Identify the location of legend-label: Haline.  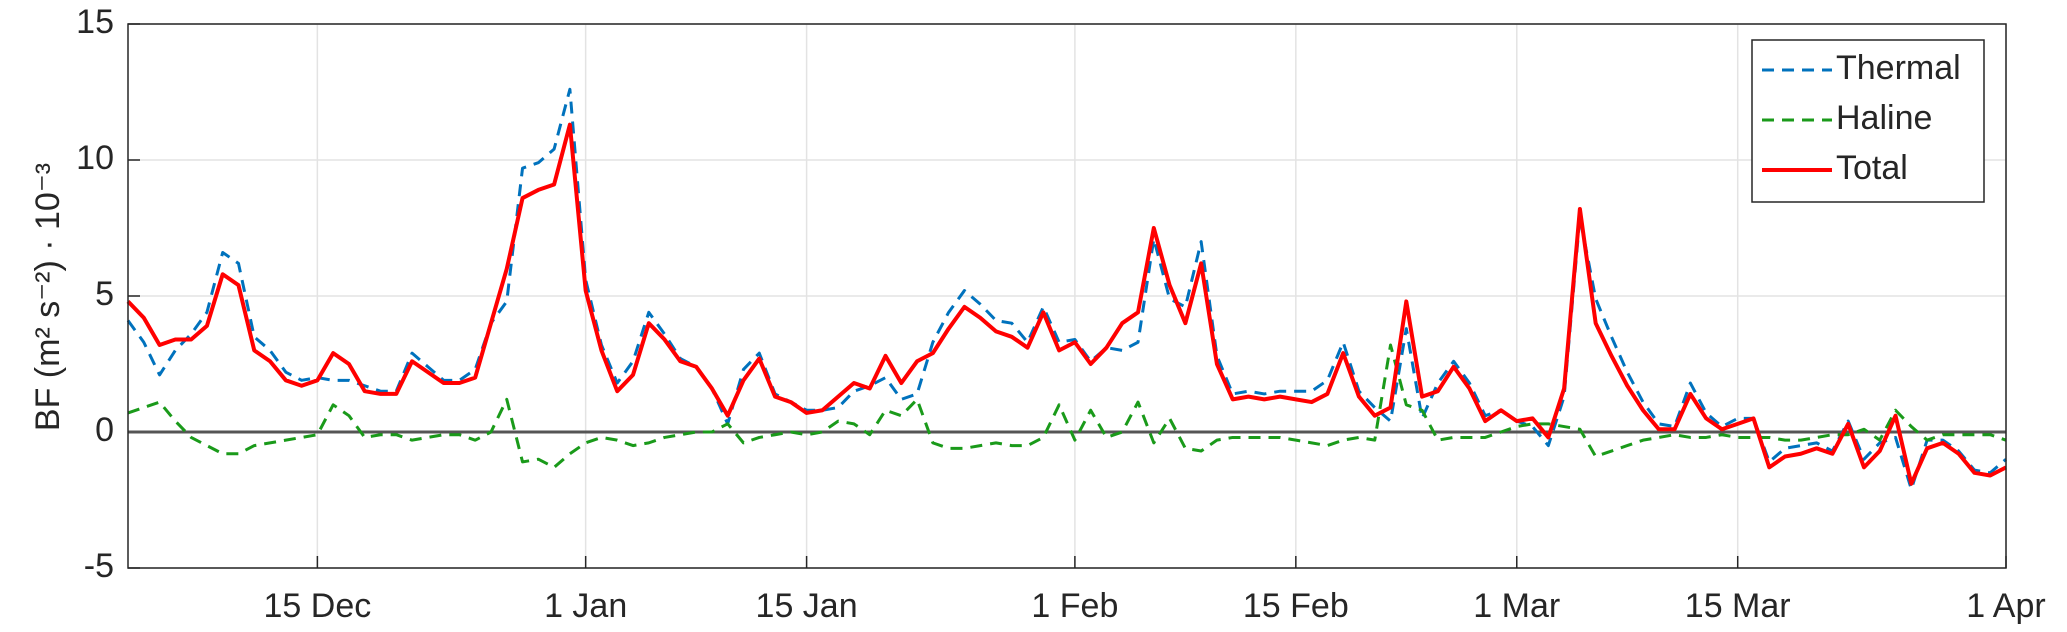
(1884, 118).